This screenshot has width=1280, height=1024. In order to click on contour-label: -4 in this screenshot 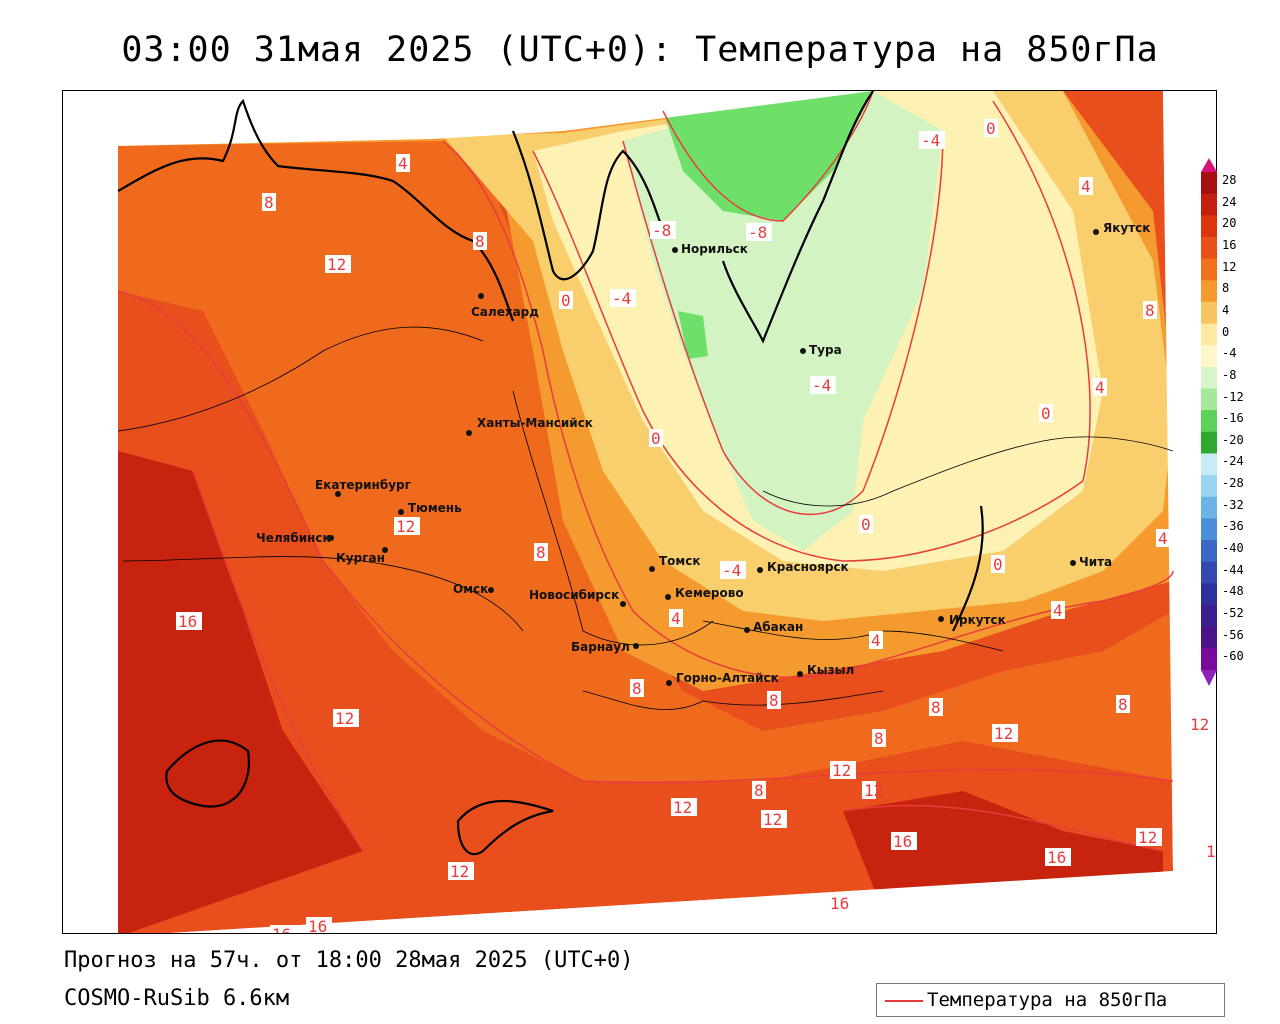, I will do `click(623, 298)`.